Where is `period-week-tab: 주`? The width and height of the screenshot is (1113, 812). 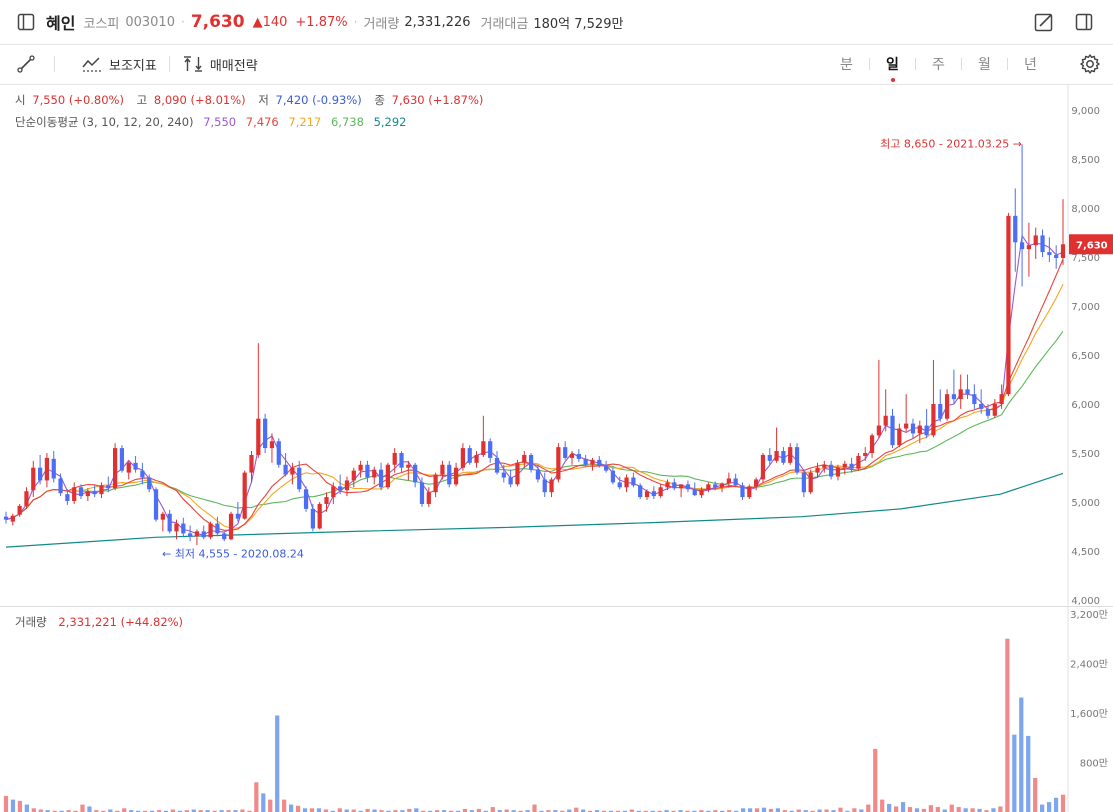
period-week-tab: 주 is located at coordinates (938, 65).